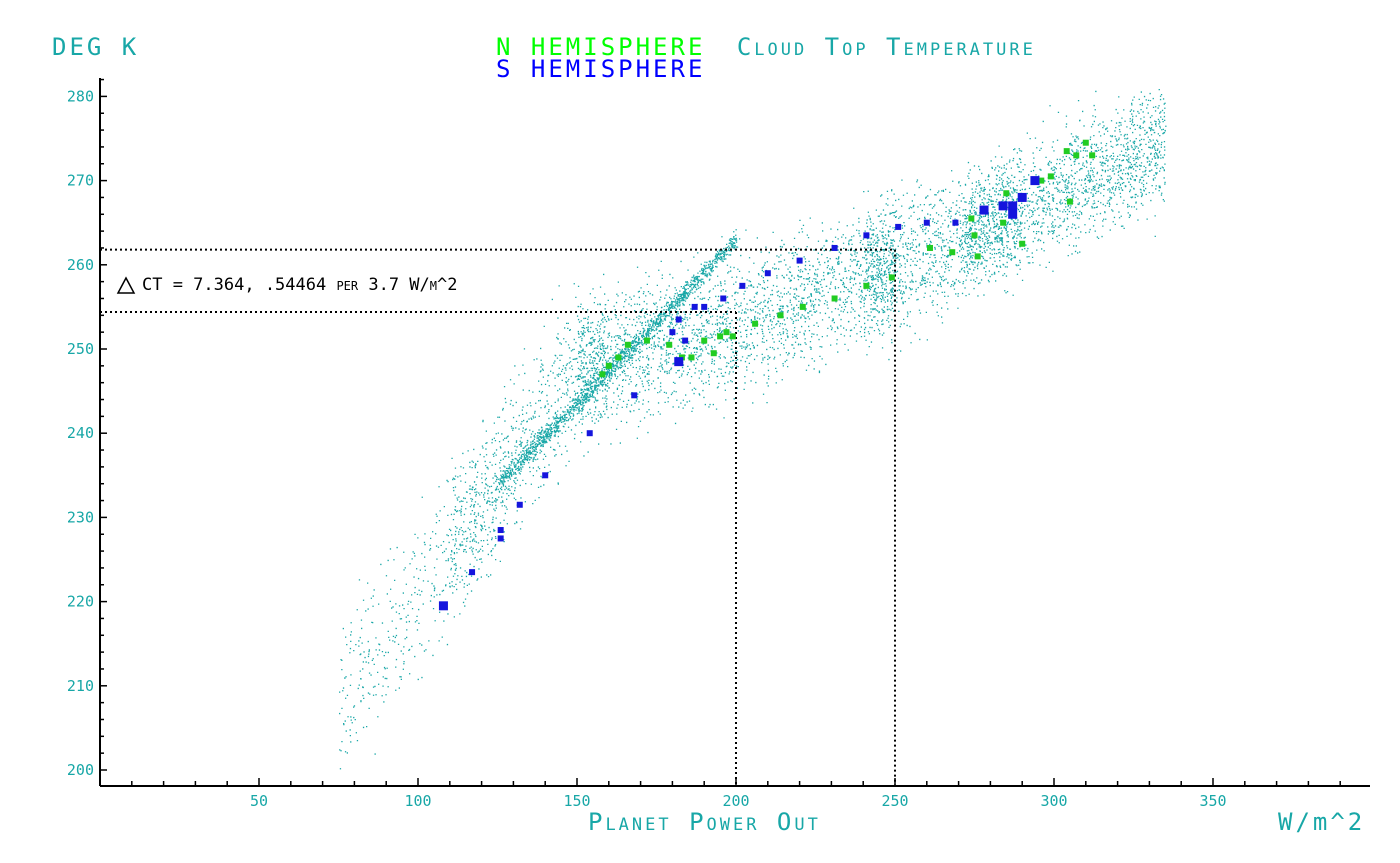 The width and height of the screenshot is (1400, 863). Describe the element at coordinates (894, 801) in the screenshot. I see `x-tick-label: 250` at that location.